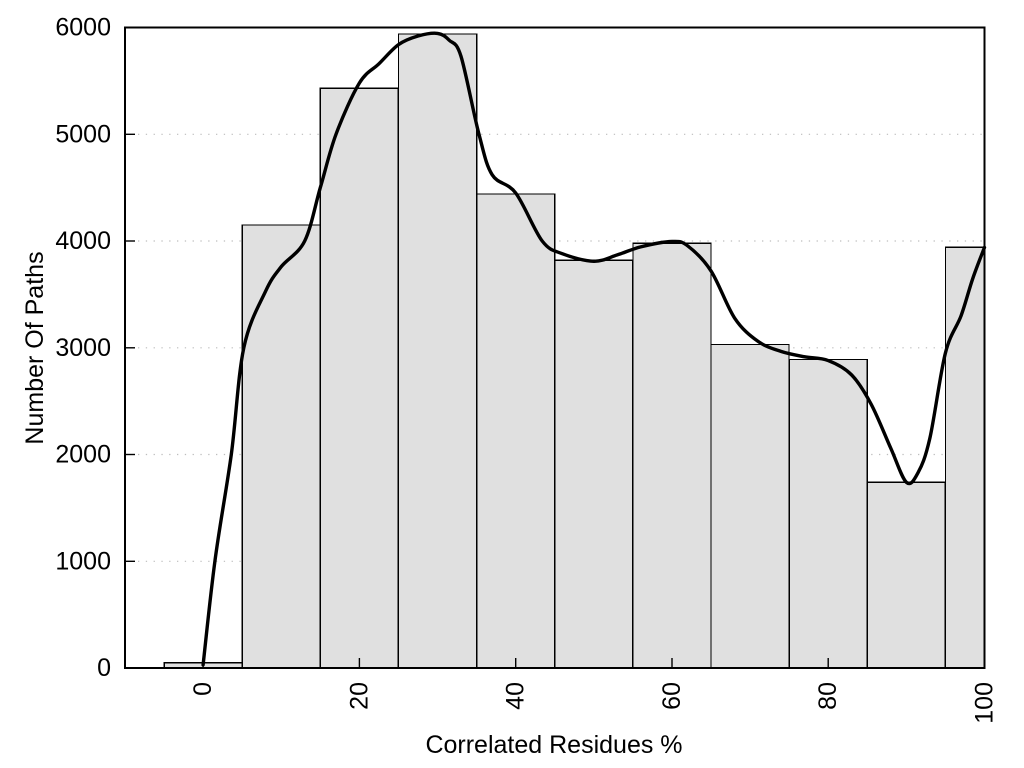 The image size is (1024, 768). What do you see at coordinates (672, 696) in the screenshot?
I see `x-tick-label: 60` at bounding box center [672, 696].